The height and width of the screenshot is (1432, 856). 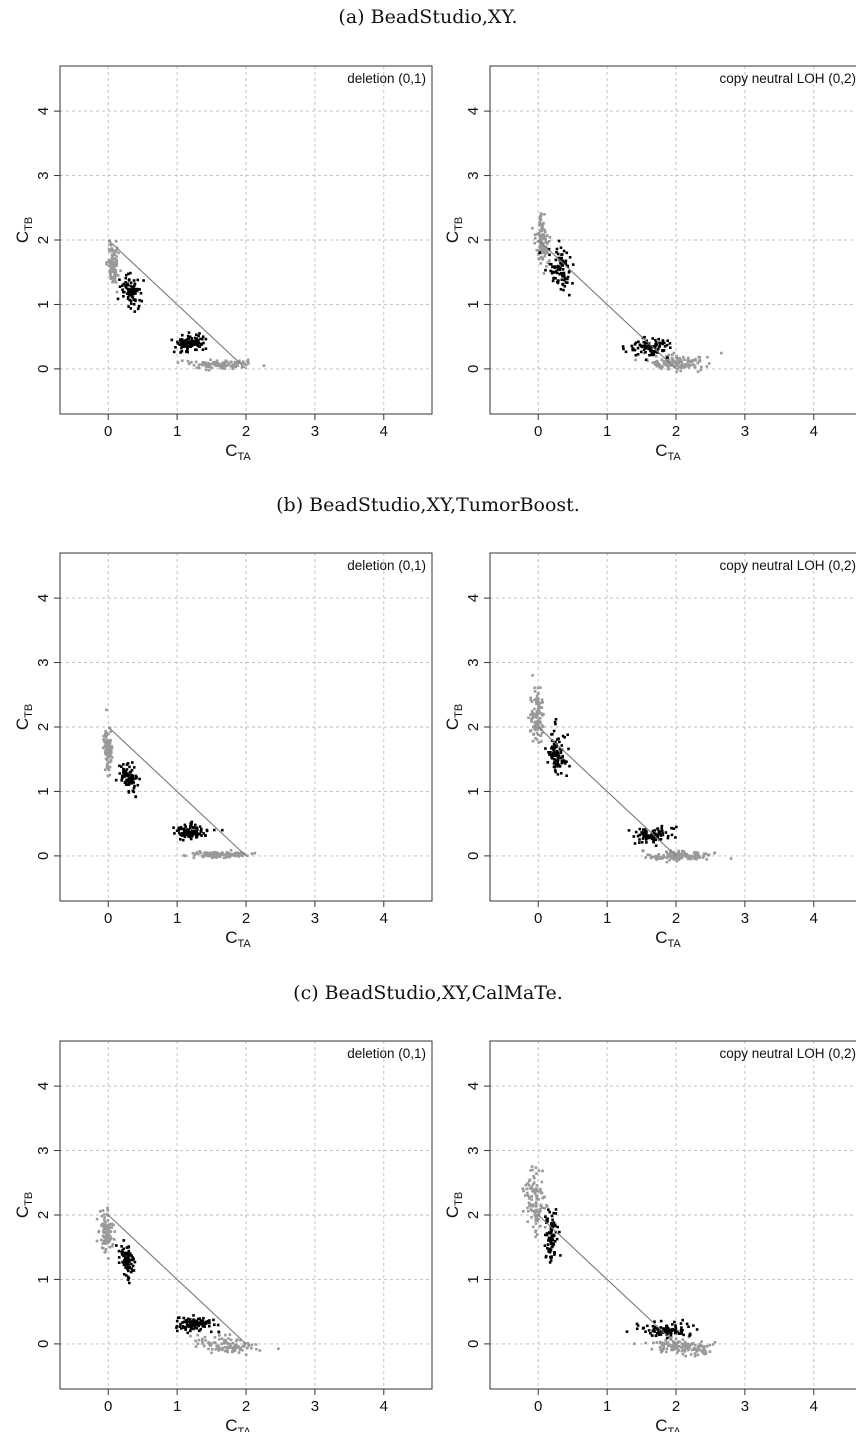 I want to click on reference-line, so click(x=607, y=304).